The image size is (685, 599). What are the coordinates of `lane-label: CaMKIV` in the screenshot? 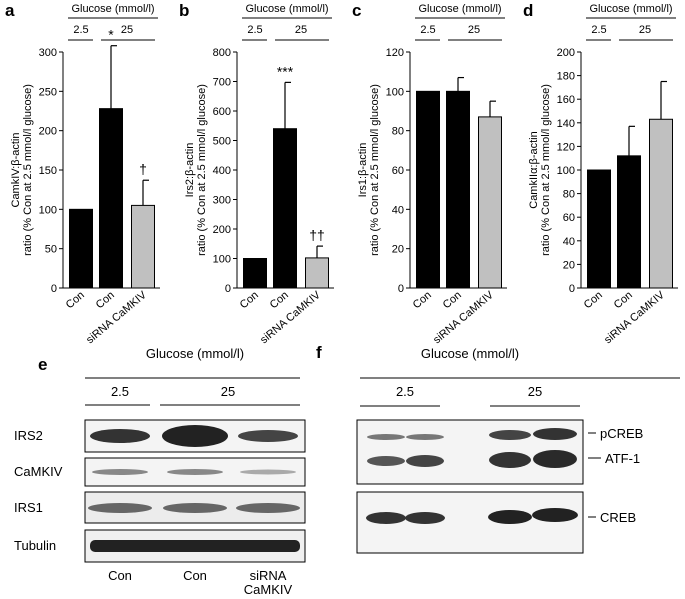 It's located at (268, 589).